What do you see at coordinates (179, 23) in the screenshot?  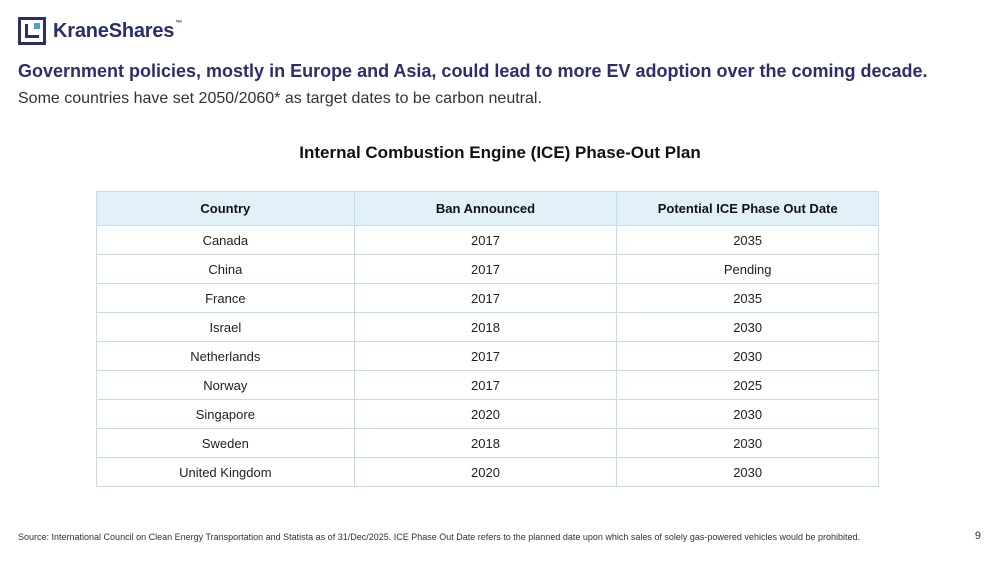 I see `trademark-symbol: ™` at bounding box center [179, 23].